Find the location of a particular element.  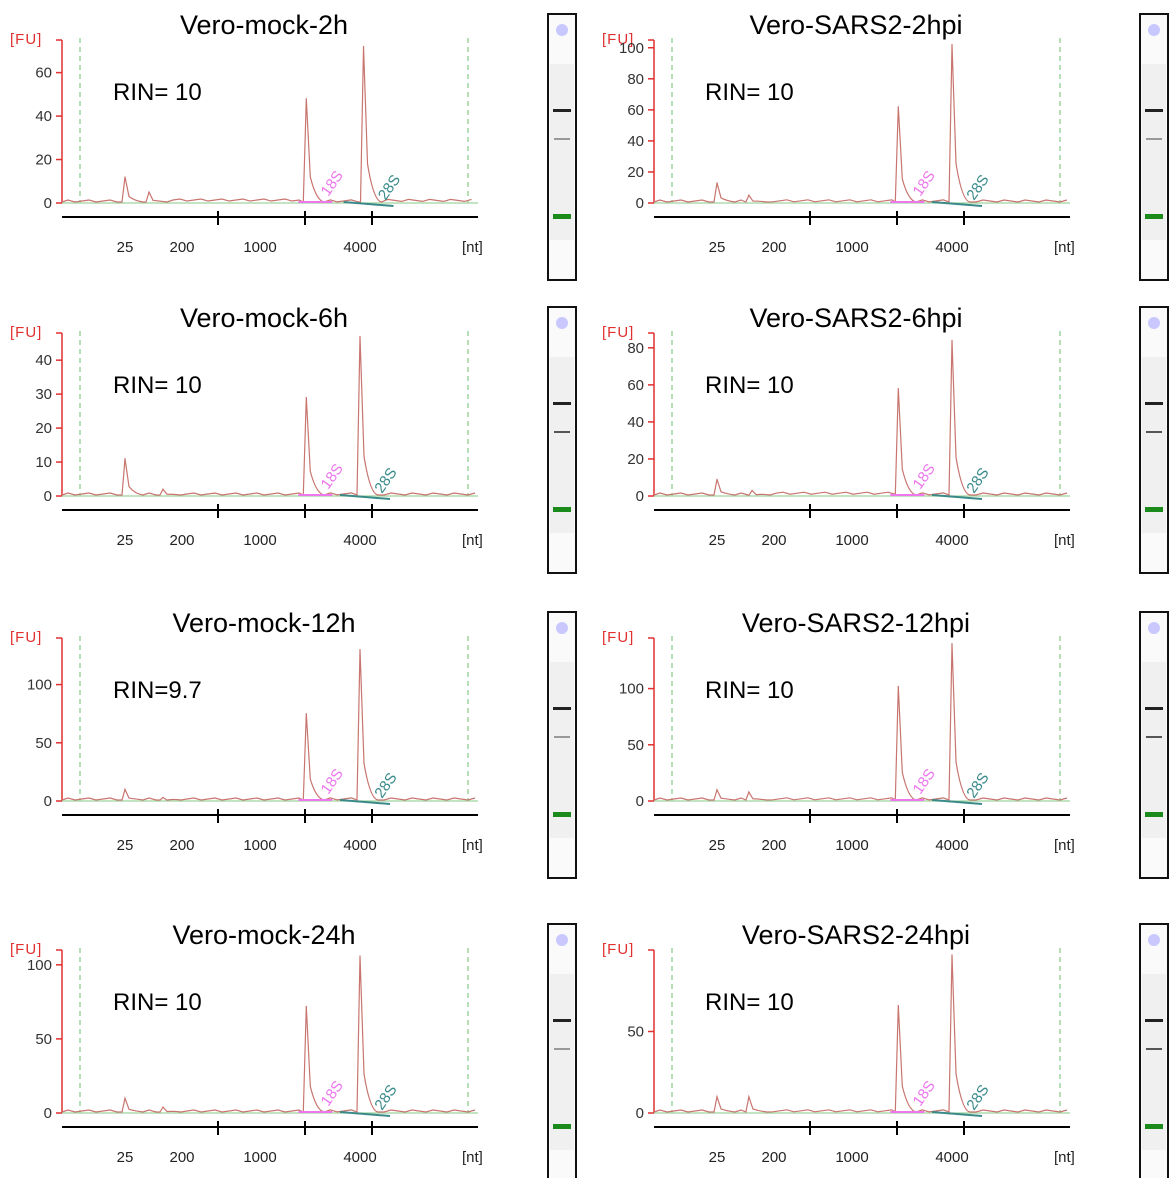

chart-title: Vero-SARS2-6hpi is located at coordinates (855, 318).